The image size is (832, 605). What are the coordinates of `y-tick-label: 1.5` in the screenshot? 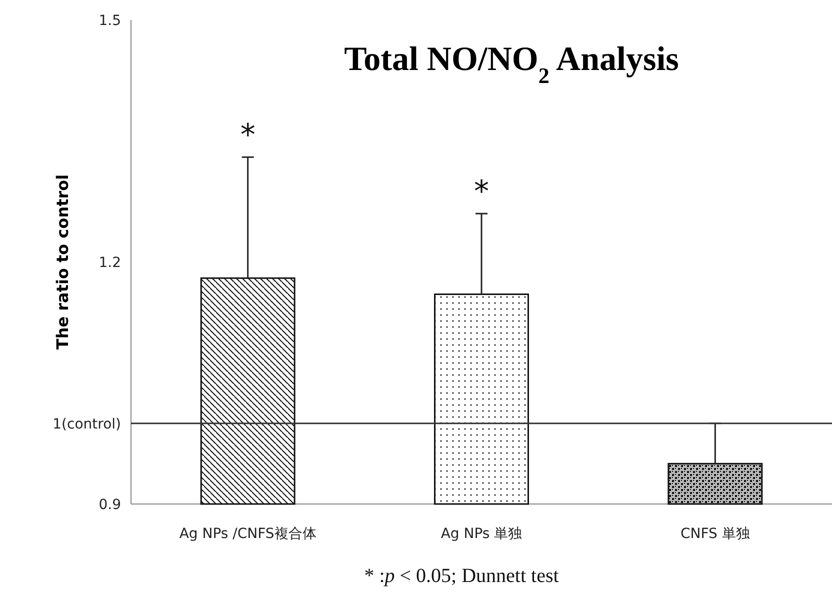 It's located at (109, 21).